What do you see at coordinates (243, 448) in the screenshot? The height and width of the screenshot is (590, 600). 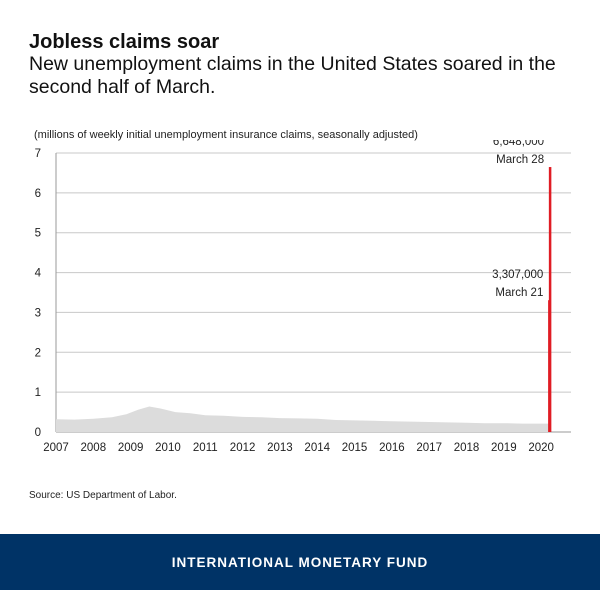 I see `x-tick-label: 2012` at bounding box center [243, 448].